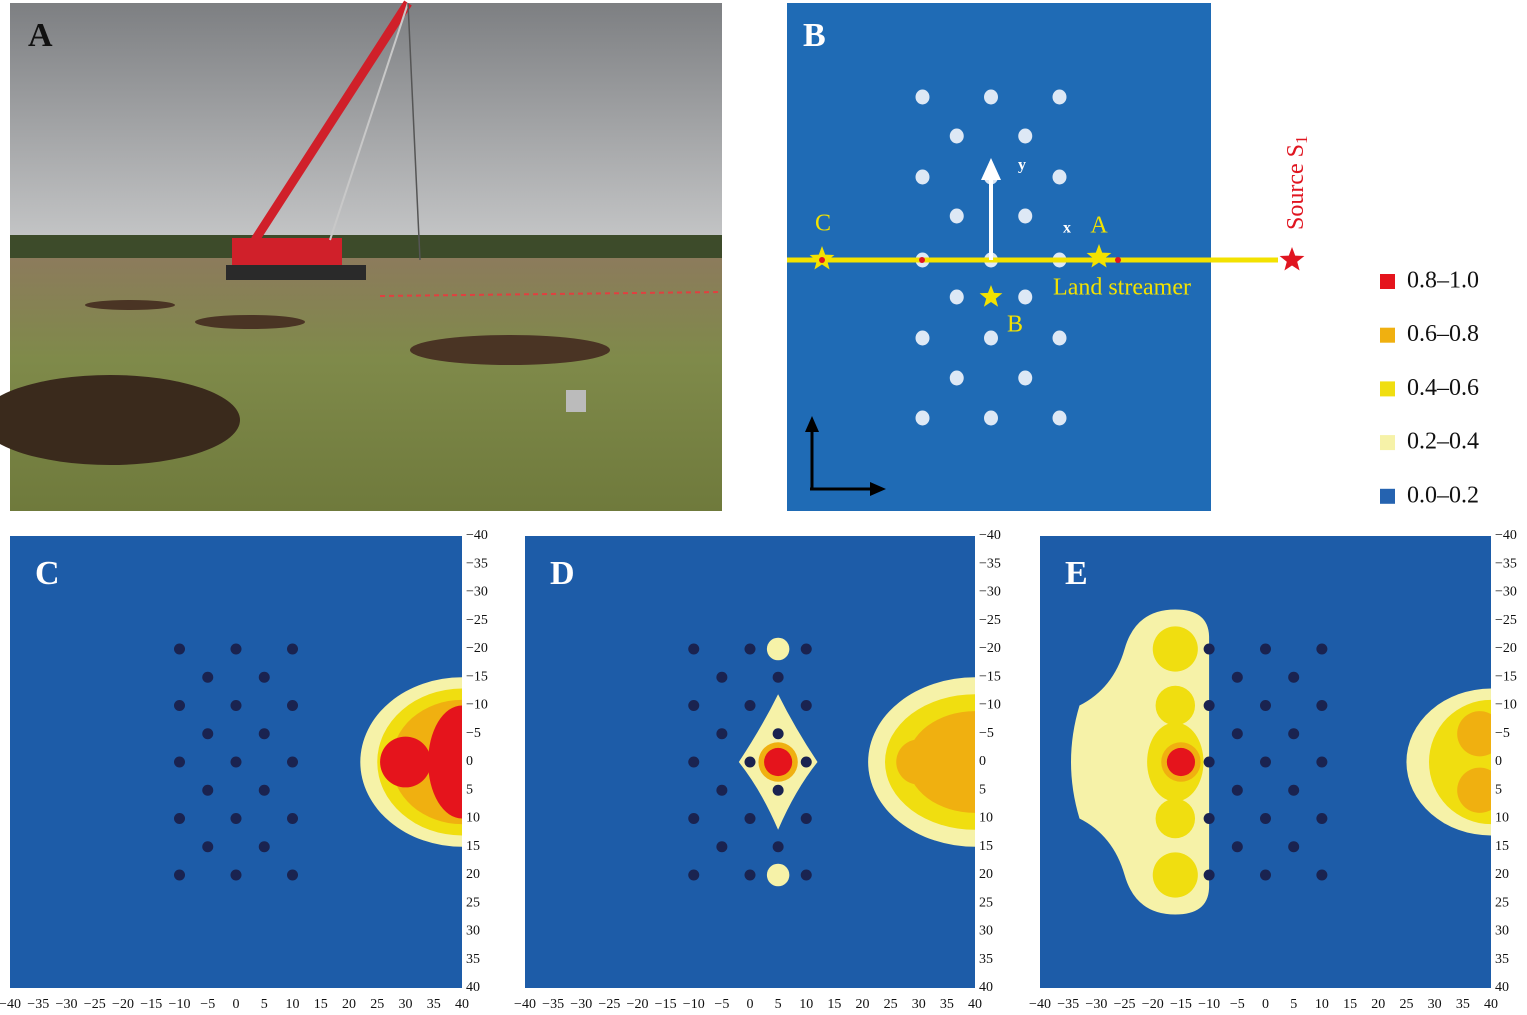 The image size is (1527, 1015). Describe the element at coordinates (1443, 495) in the screenshot. I see `legend-label: 0.0–0.2` at that location.